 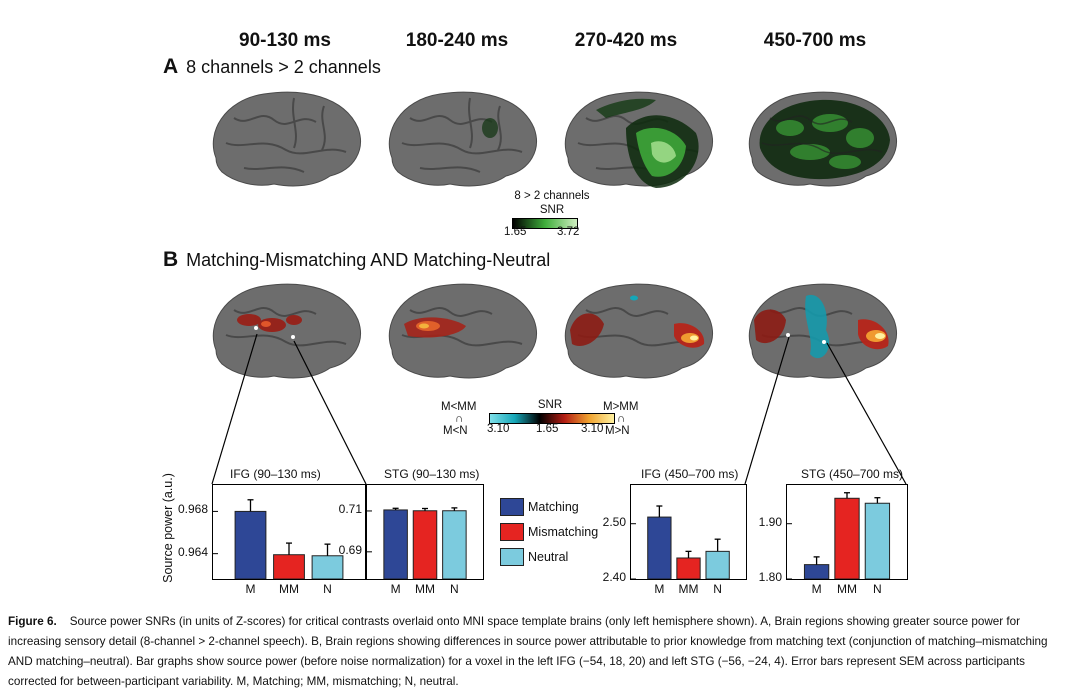 I want to click on colorbar-a-title-1: 8 > 2 channels, so click(x=552, y=196).